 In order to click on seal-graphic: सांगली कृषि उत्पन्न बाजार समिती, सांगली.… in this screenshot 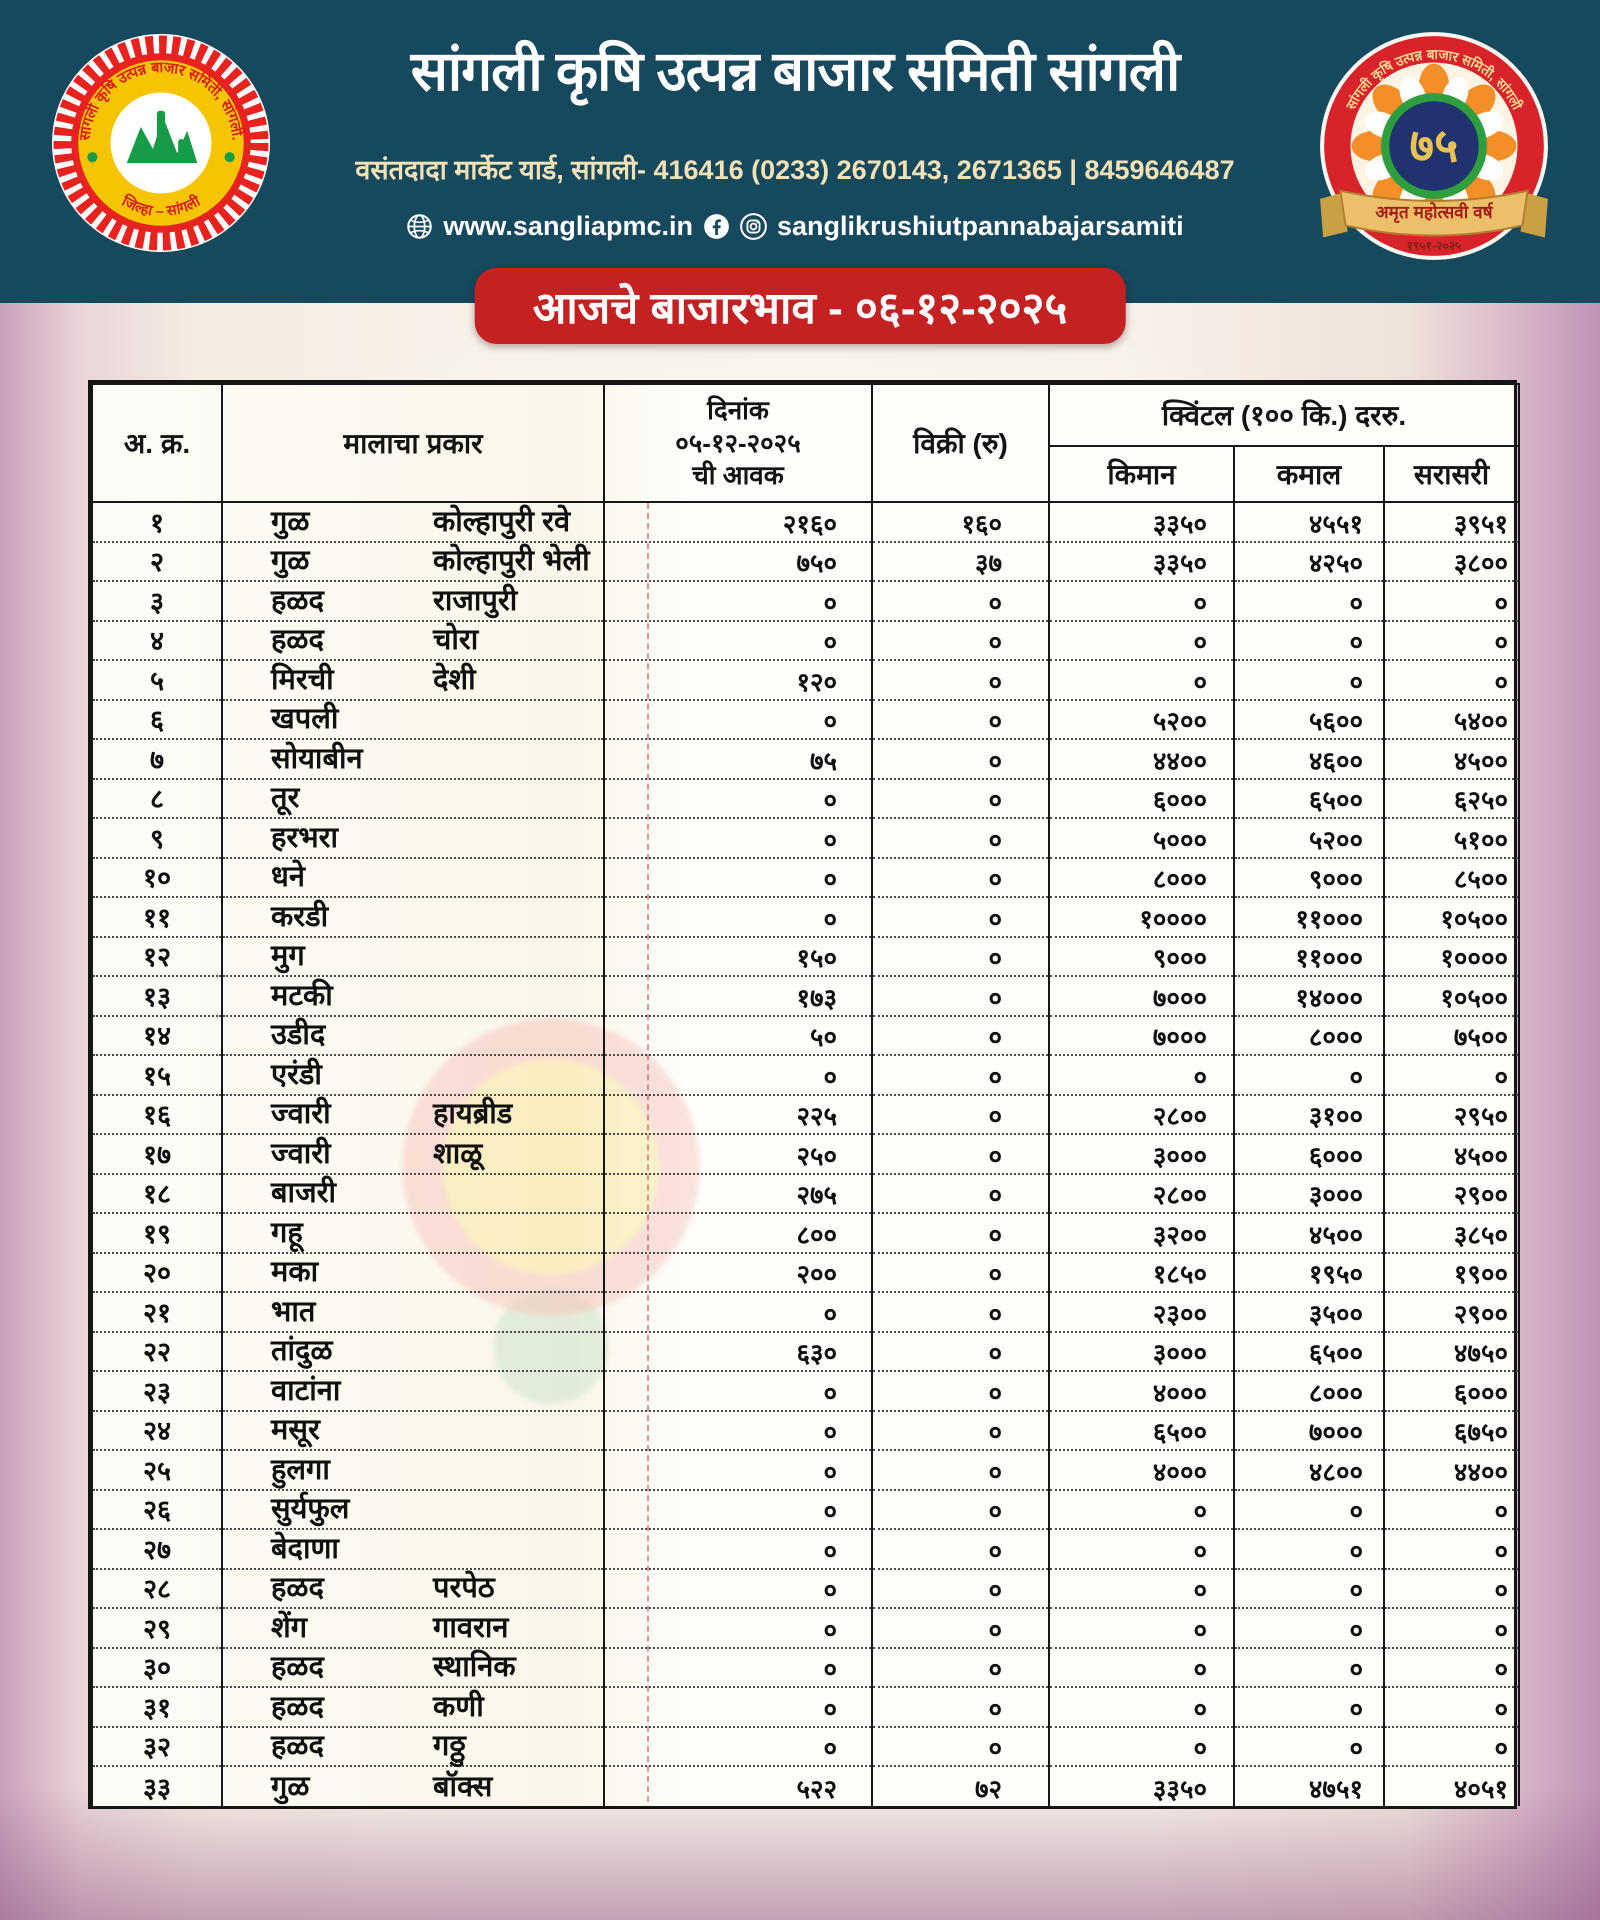, I will do `click(161, 143)`.